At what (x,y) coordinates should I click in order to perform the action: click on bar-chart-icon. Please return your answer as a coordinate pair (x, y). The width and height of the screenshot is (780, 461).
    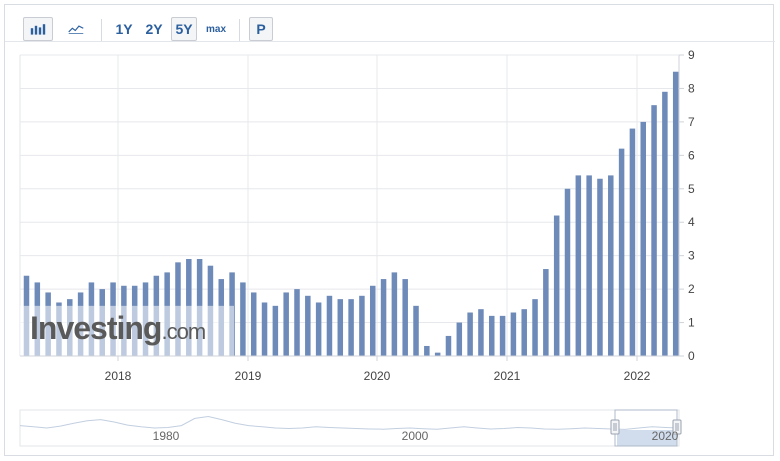
    Looking at the image, I should click on (38, 29).